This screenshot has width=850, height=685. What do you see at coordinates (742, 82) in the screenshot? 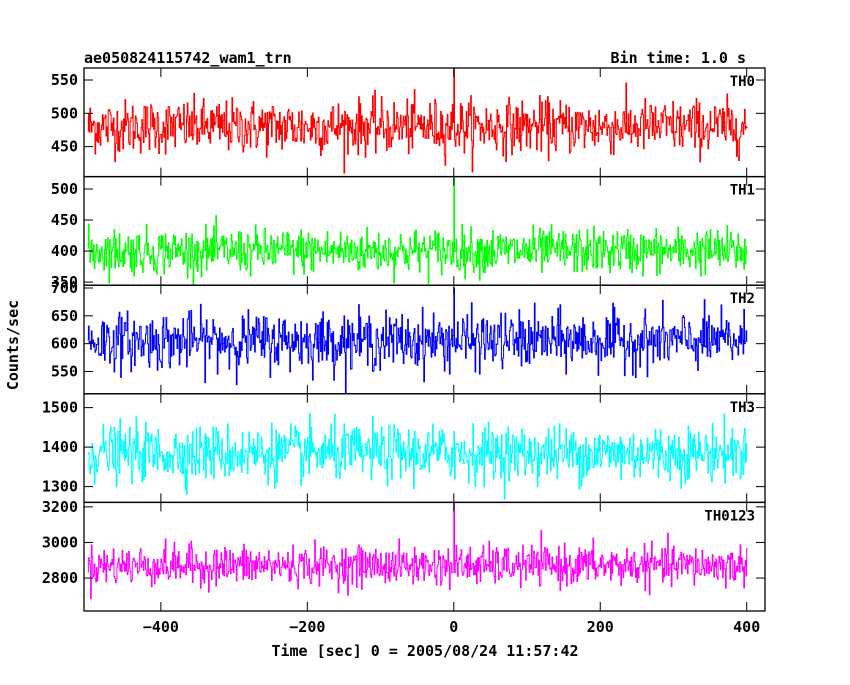
I see `panel-label-th0: TH0` at bounding box center [742, 82].